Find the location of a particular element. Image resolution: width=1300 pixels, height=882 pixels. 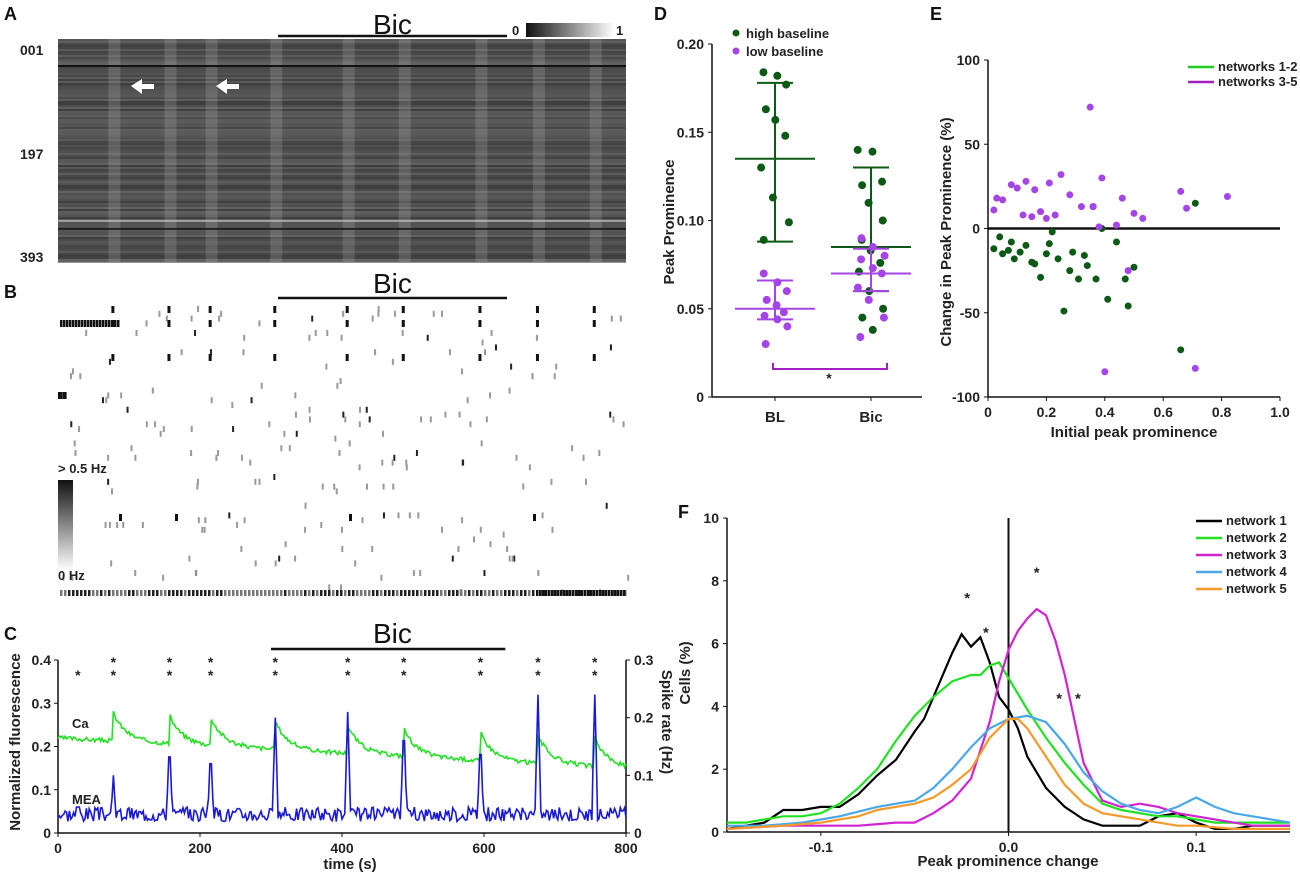

panel-e-ytick-label: -50 is located at coordinates (970, 313).